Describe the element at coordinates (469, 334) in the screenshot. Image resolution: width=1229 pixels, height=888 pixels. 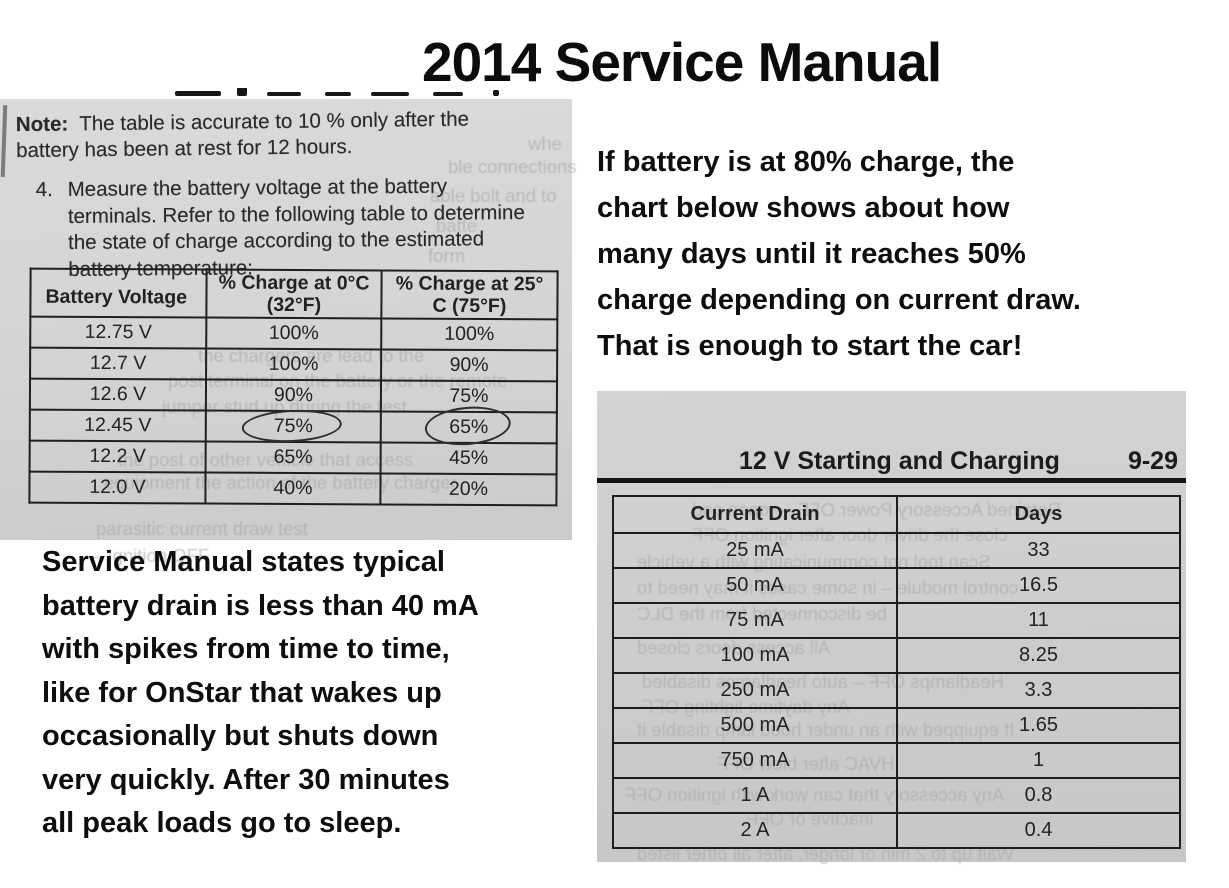
I see `cell-charge-25c: 100%` at that location.